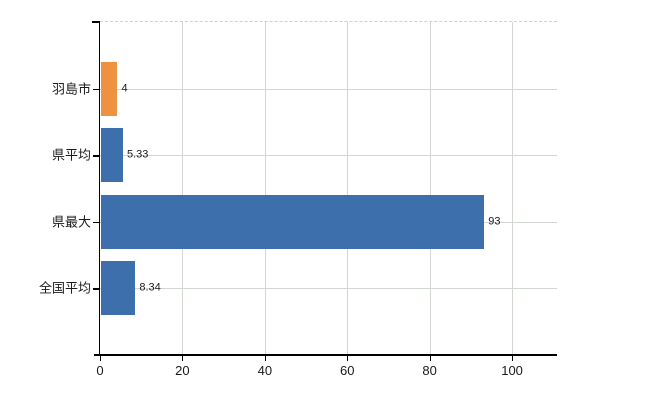 The width and height of the screenshot is (650, 400). What do you see at coordinates (182, 370) in the screenshot?
I see `x-tick-label: 20` at bounding box center [182, 370].